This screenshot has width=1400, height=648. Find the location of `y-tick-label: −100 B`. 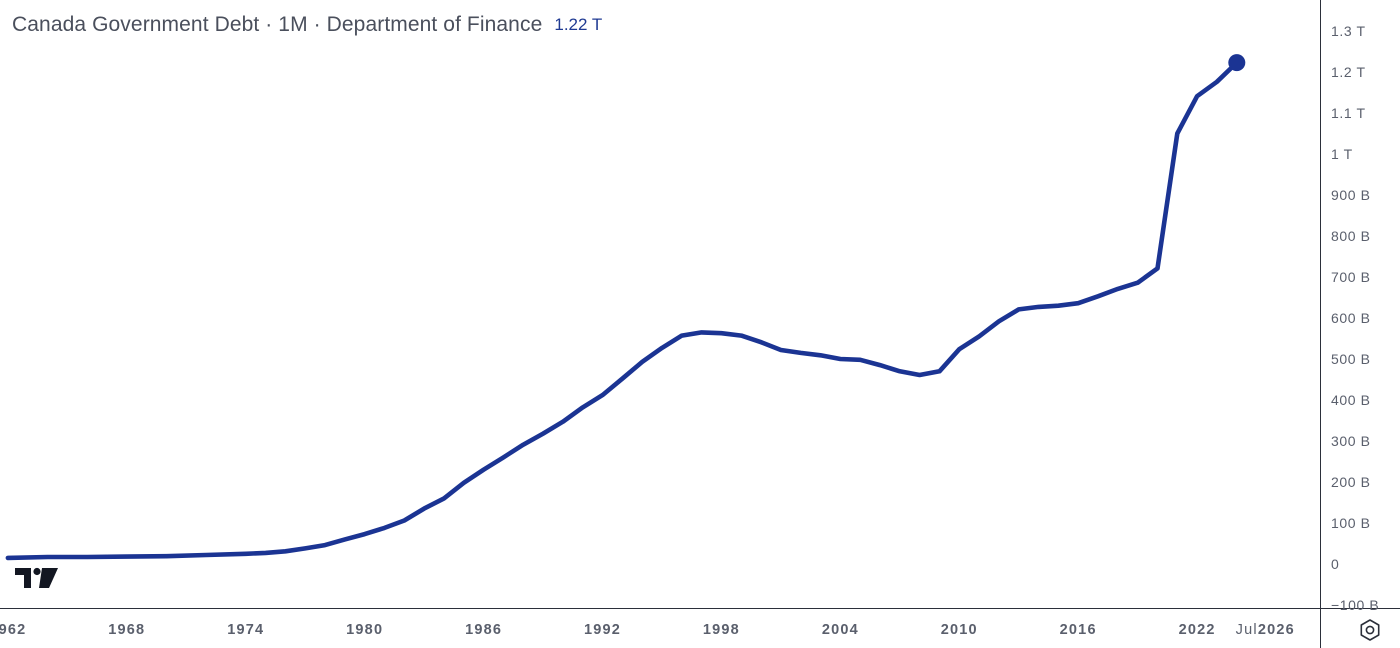

y-tick-label: −100 B is located at coordinates (1355, 605).